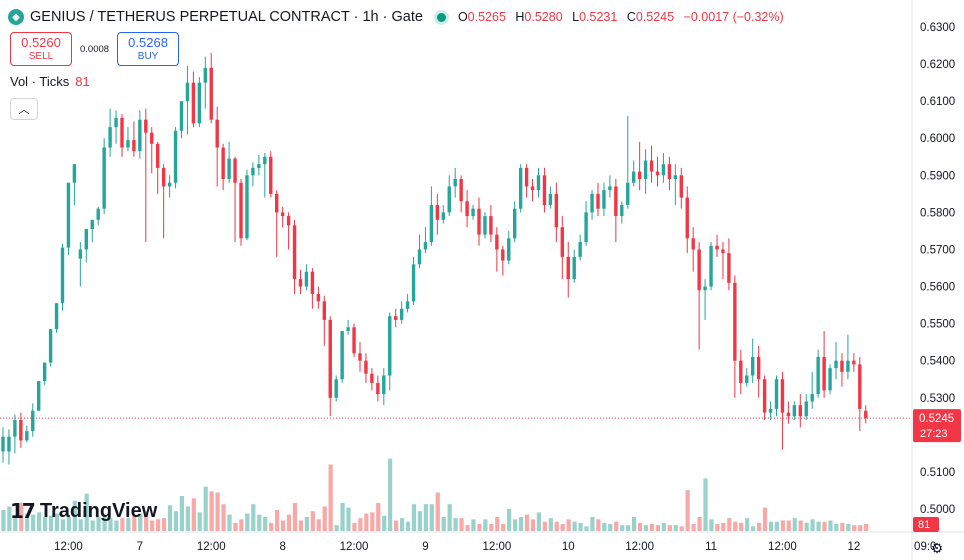  Describe the element at coordinates (98, 510) in the screenshot. I see `tradingview-wordmark: TradingView` at that location.